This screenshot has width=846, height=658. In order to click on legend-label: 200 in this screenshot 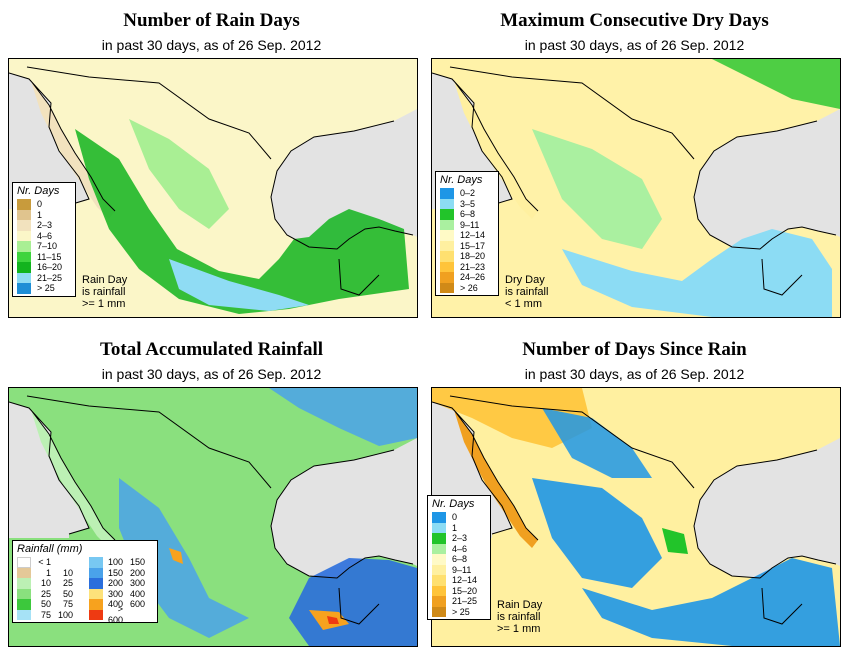, I will do `click(137, 572)`.